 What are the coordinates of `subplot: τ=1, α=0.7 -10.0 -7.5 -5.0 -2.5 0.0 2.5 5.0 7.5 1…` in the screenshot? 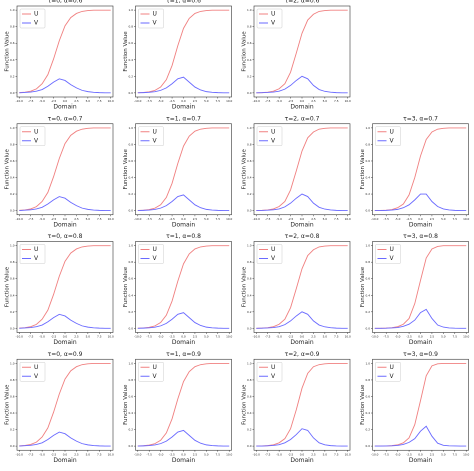 It's located at (178, 171).